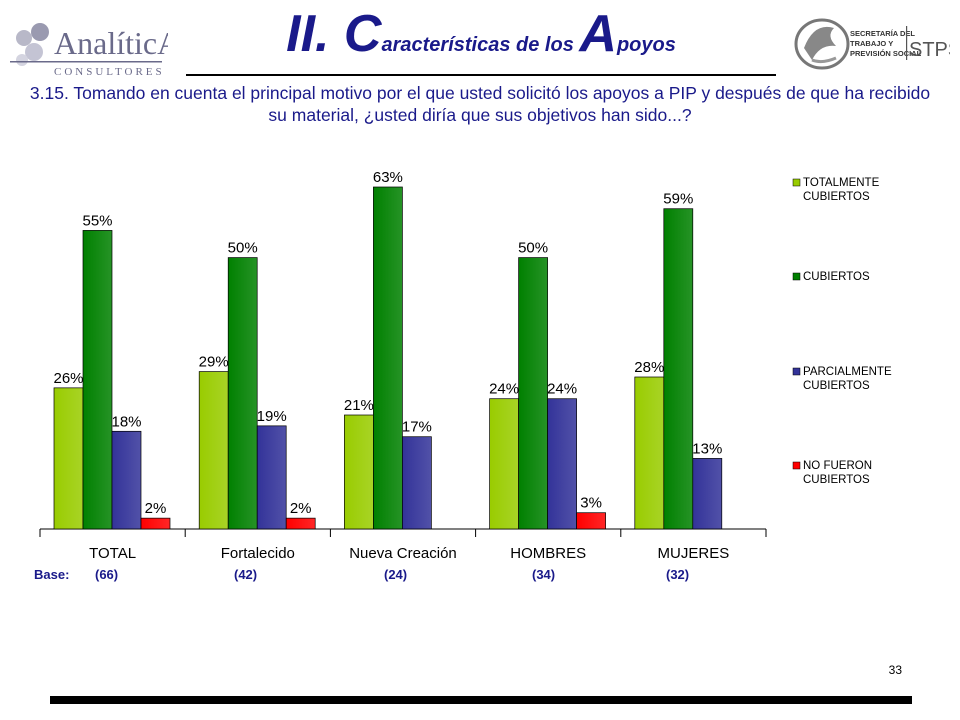 The height and width of the screenshot is (720, 960). I want to click on bar-hombres-totalmente-cubiertos, so click(504, 464).